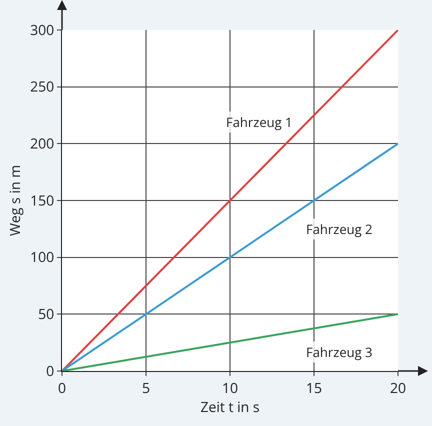 The image size is (432, 426). I want to click on y-tick-label: 50, so click(46, 314).